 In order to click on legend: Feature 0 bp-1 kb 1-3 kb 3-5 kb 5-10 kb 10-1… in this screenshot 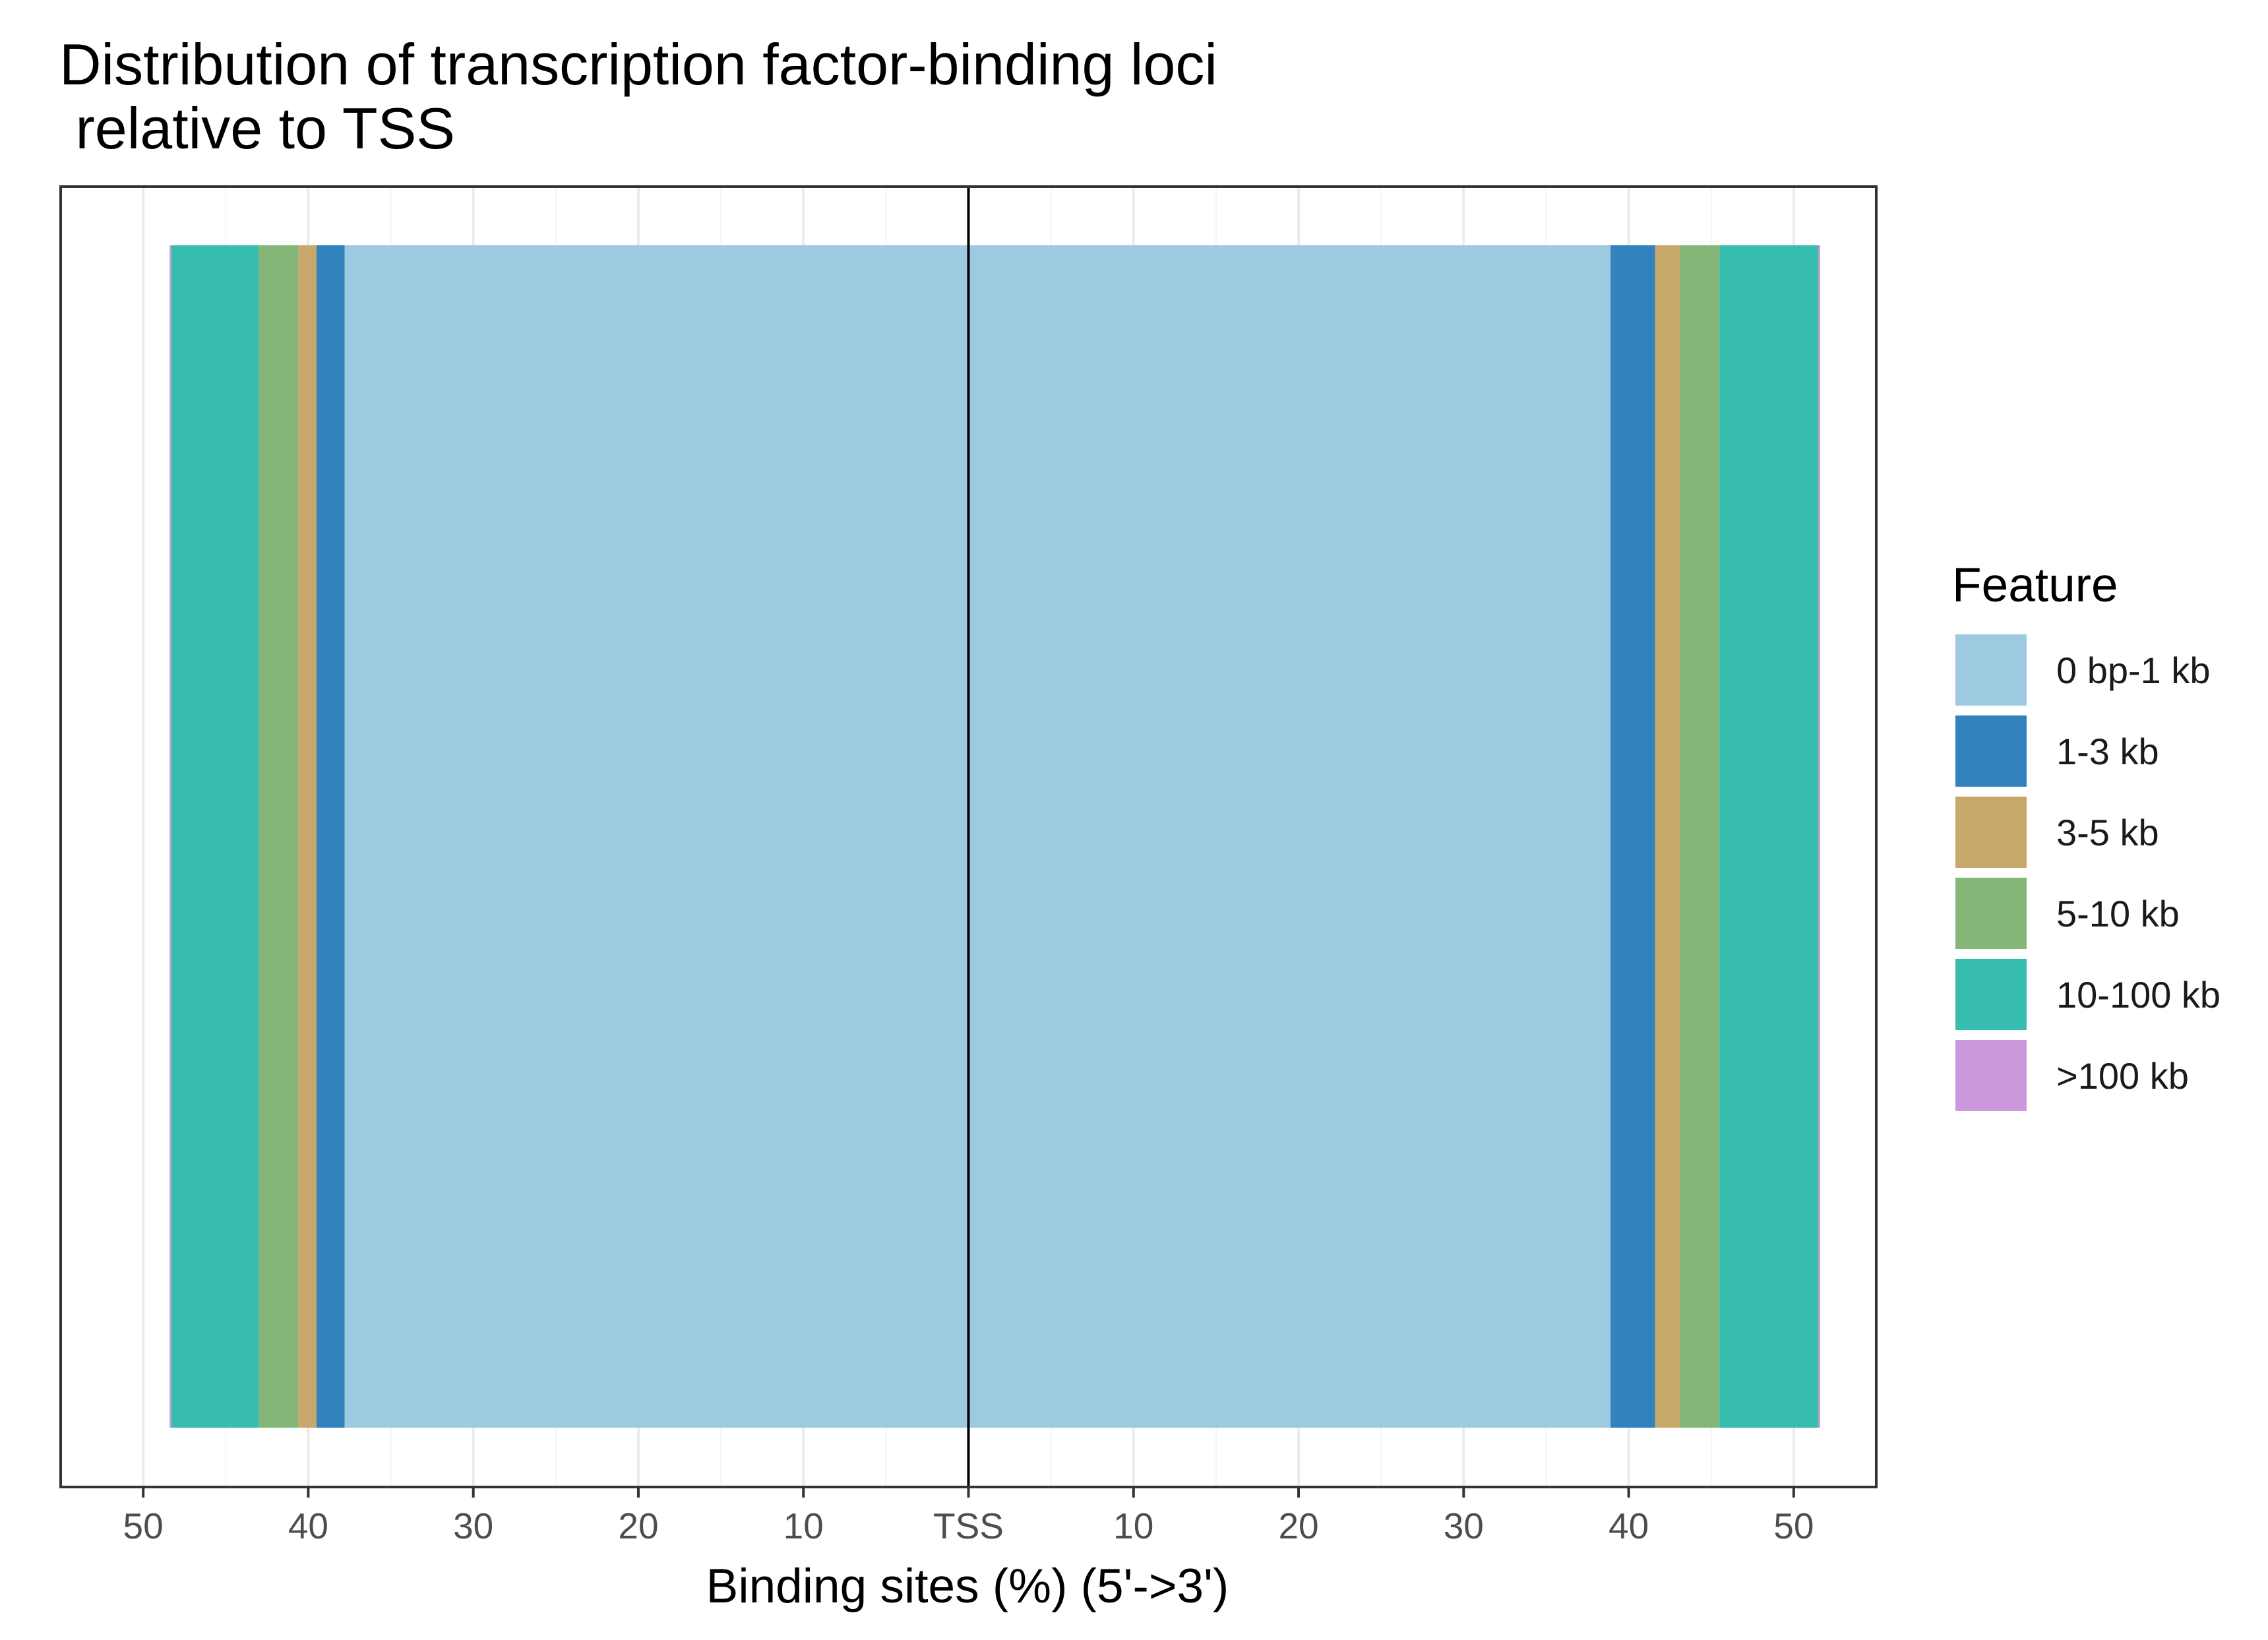, I will do `click(2086, 835)`.